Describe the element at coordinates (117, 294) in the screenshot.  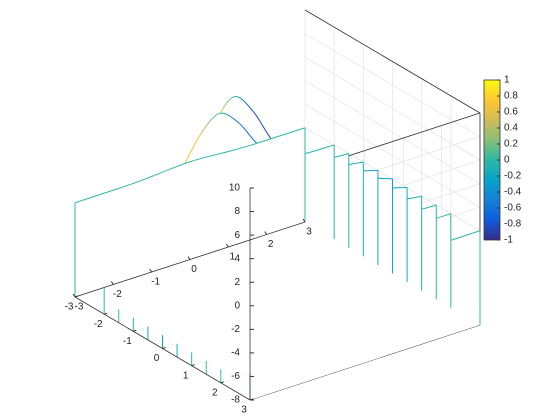
I see `x-tick-label: -2` at that location.